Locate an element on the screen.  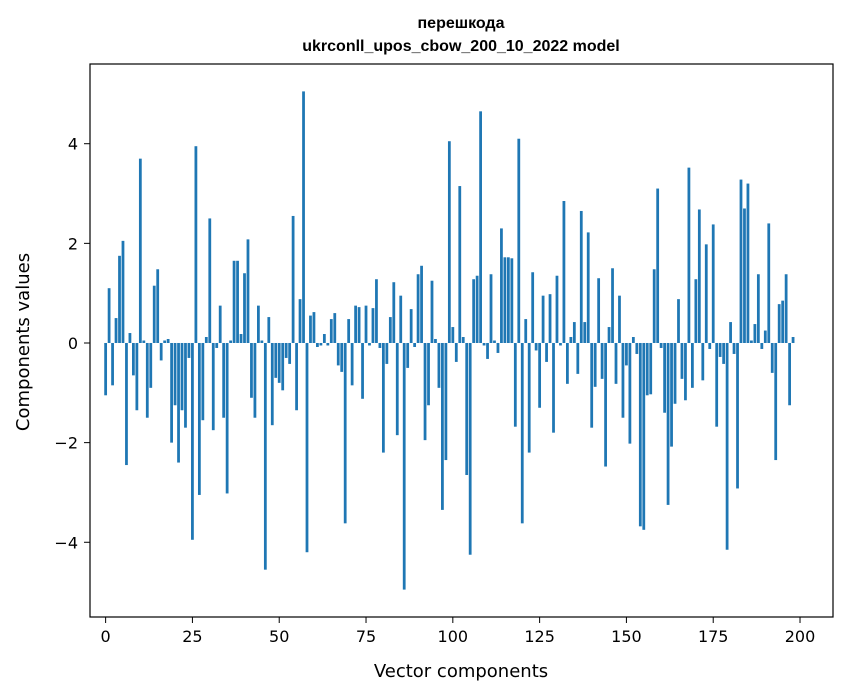
x-axis-label: Vector components is located at coordinates (461, 671).